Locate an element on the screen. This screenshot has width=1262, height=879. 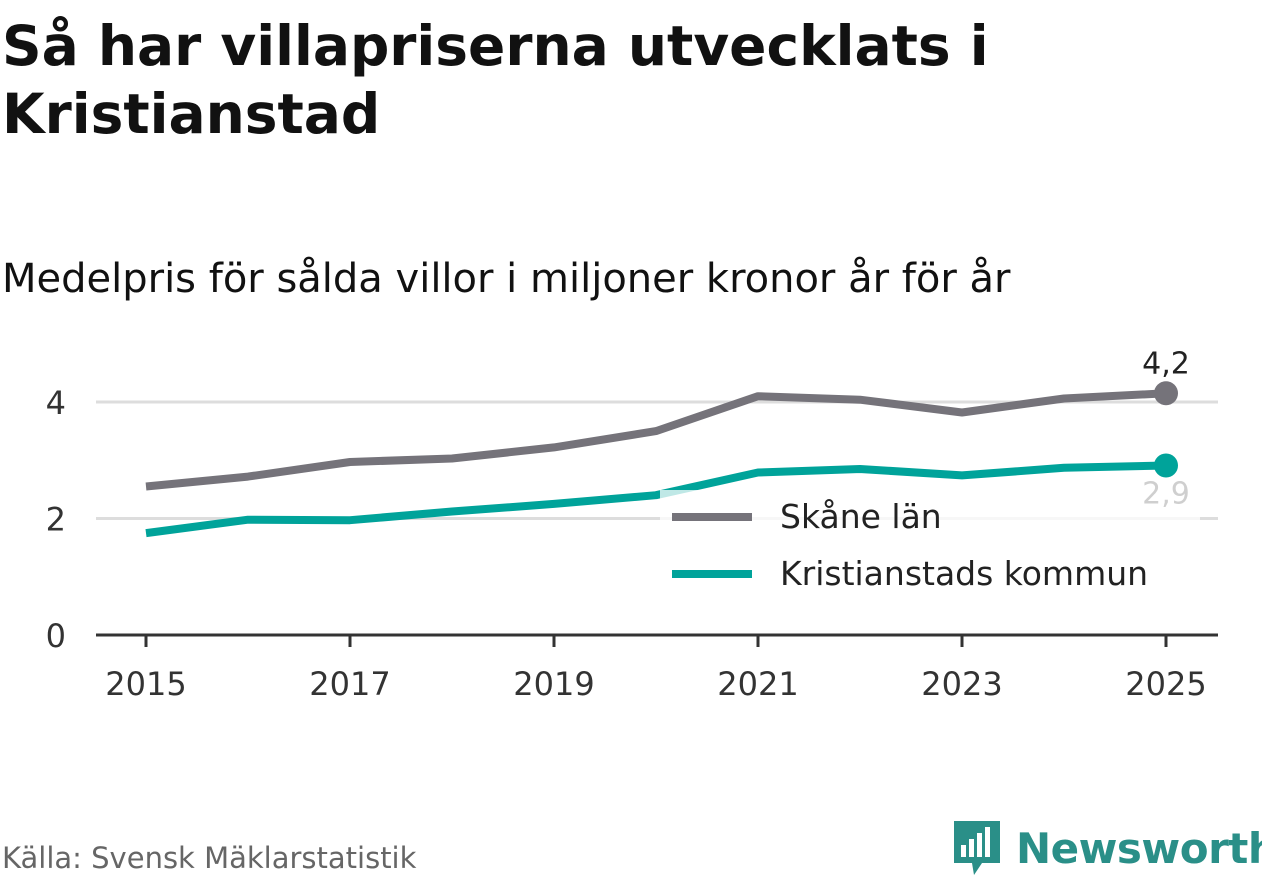
end-labels: 4,2 2,9 is located at coordinates (1166, 428).